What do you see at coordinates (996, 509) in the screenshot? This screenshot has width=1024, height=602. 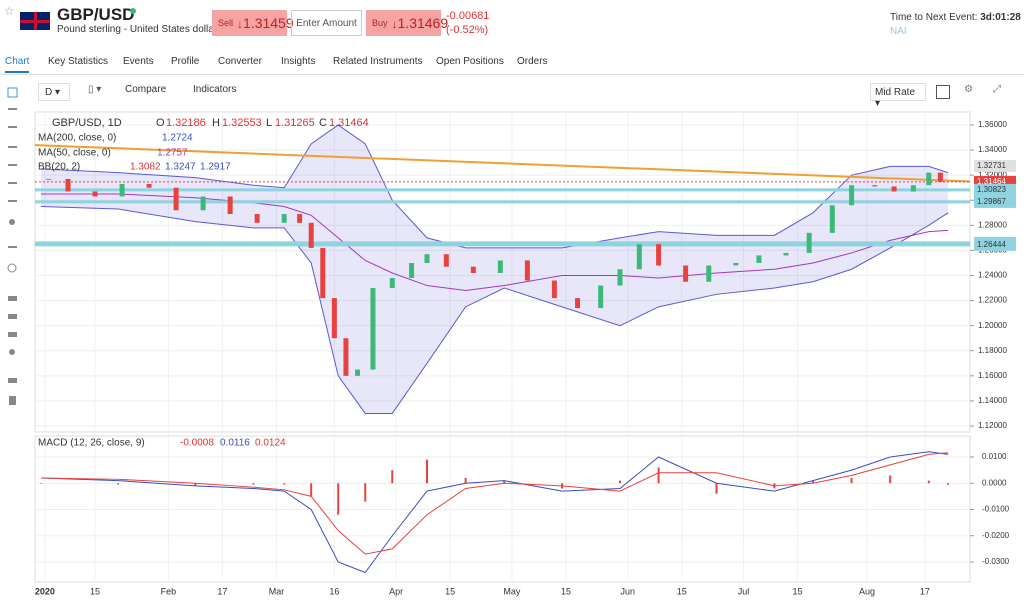 I see `macd-tick-label: -0.0100` at bounding box center [996, 509].